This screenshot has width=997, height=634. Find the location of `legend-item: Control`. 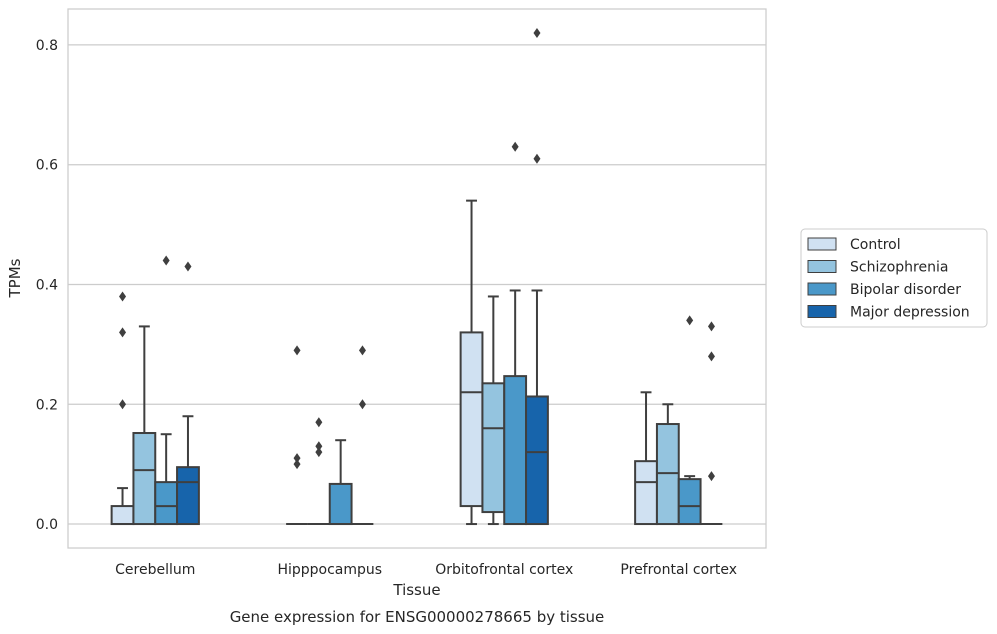

legend-item: Control is located at coordinates (854, 245).